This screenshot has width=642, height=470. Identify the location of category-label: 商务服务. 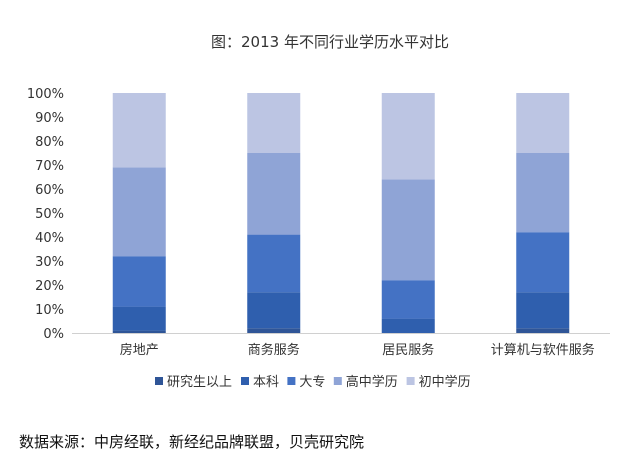
(274, 350).